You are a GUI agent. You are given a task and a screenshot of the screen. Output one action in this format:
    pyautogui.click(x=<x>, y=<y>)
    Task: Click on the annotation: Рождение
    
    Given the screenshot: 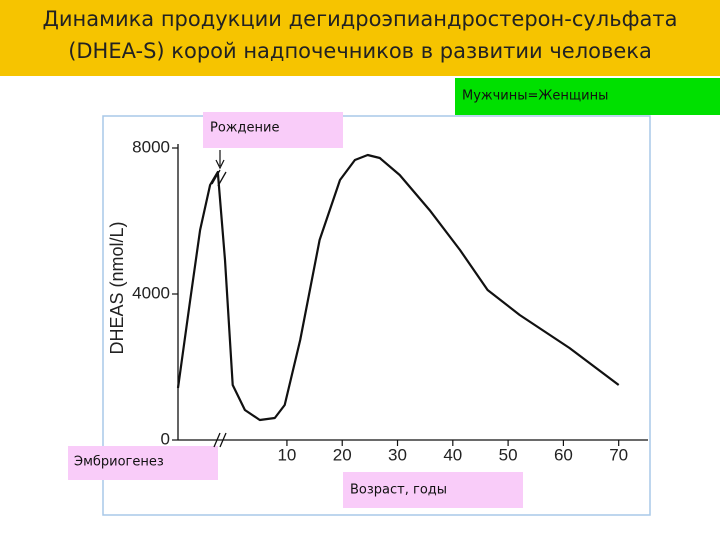 What is the action you would take?
    pyautogui.click(x=244, y=128)
    